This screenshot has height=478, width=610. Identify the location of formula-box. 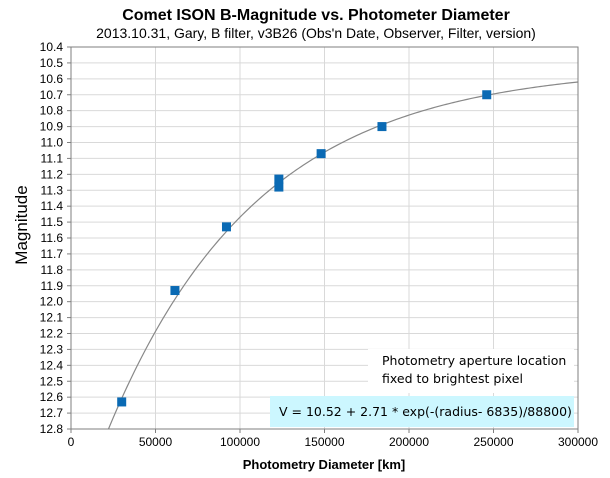
(422, 411).